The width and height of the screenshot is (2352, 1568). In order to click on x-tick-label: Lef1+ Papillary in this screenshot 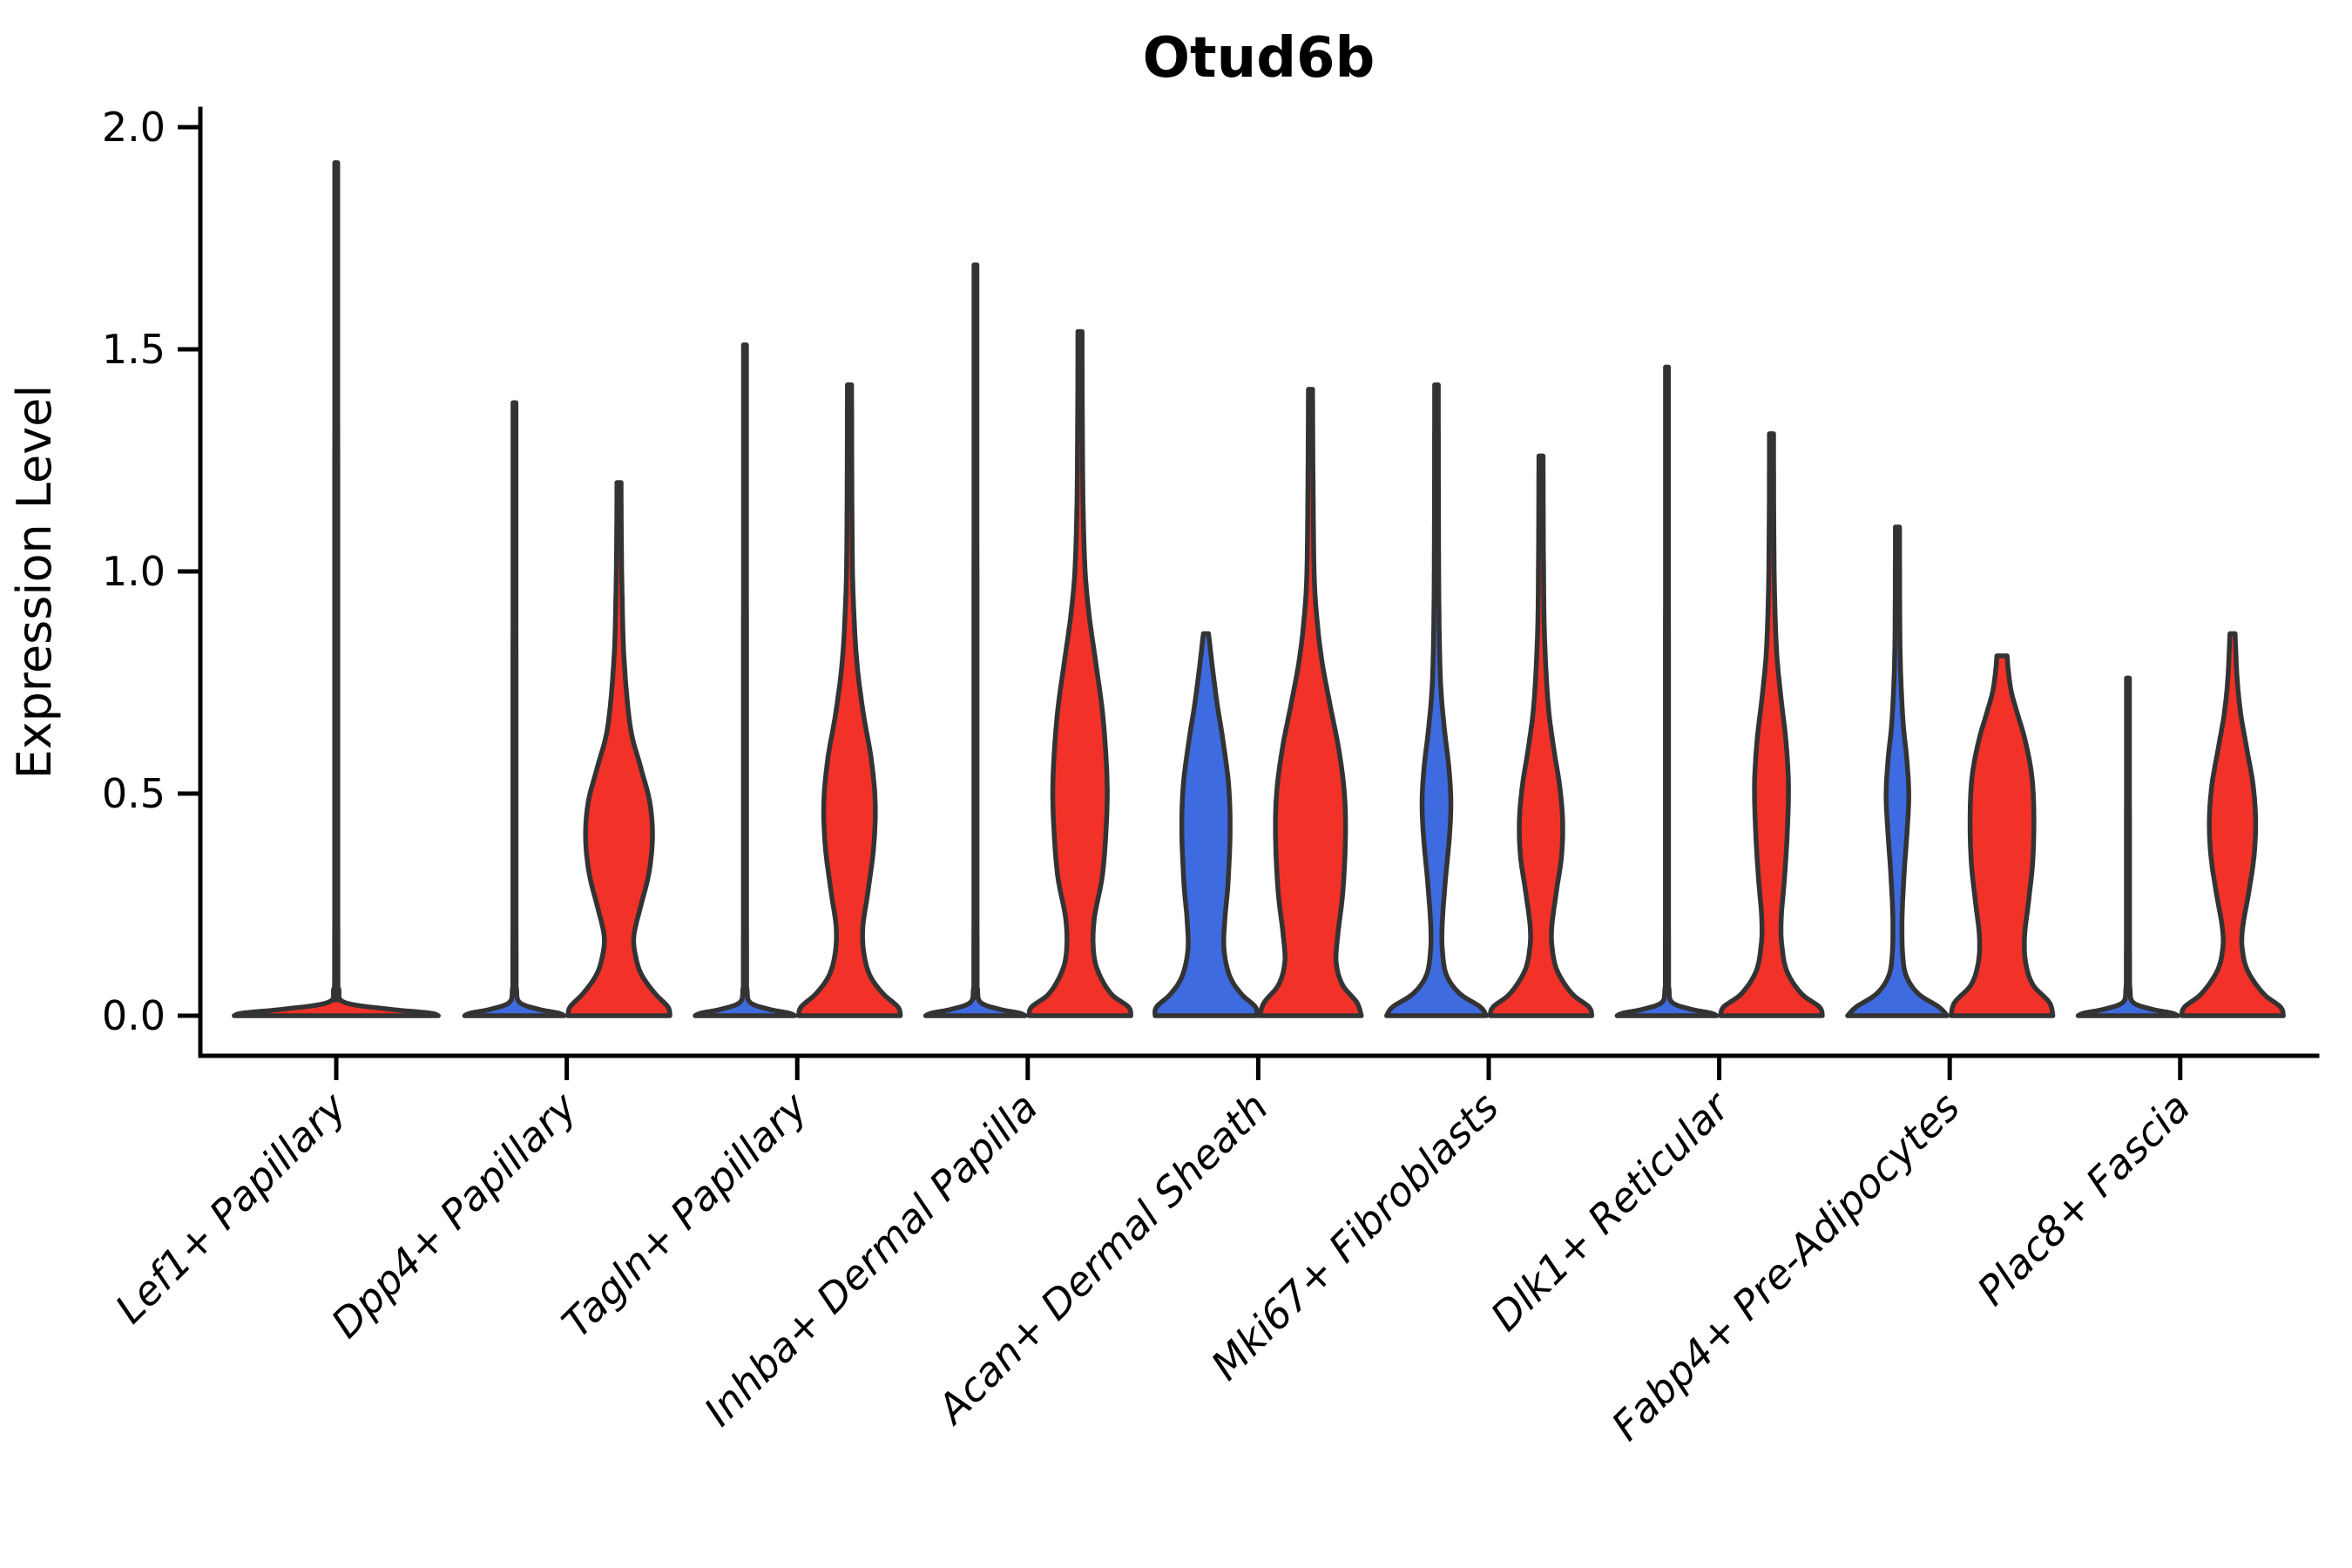, I will do `click(230, 1207)`.